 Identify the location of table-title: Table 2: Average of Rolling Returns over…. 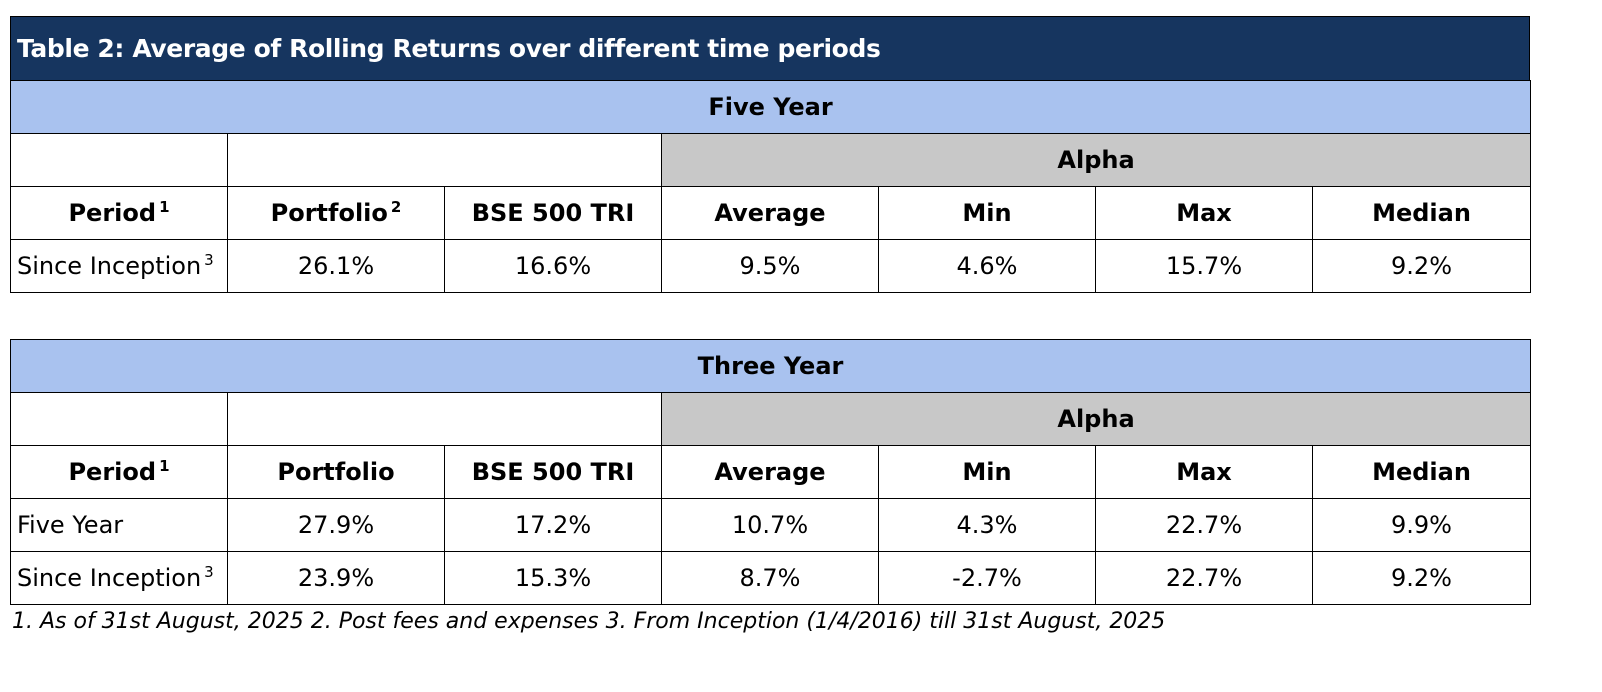
(770, 48).